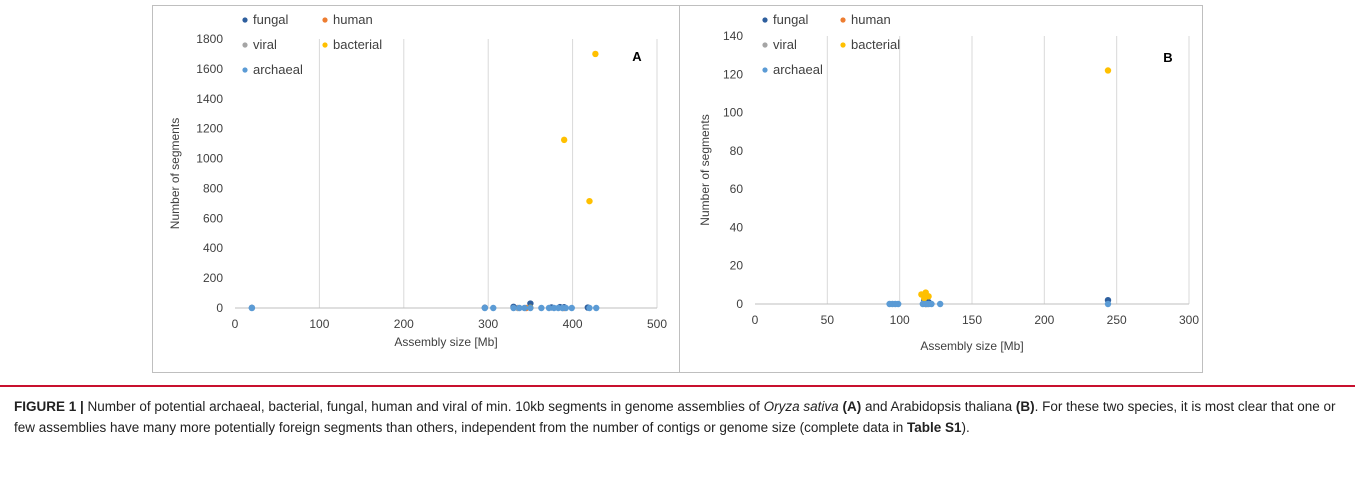 The width and height of the screenshot is (1355, 477). I want to click on caption-table-ref: Table S1, so click(934, 427).